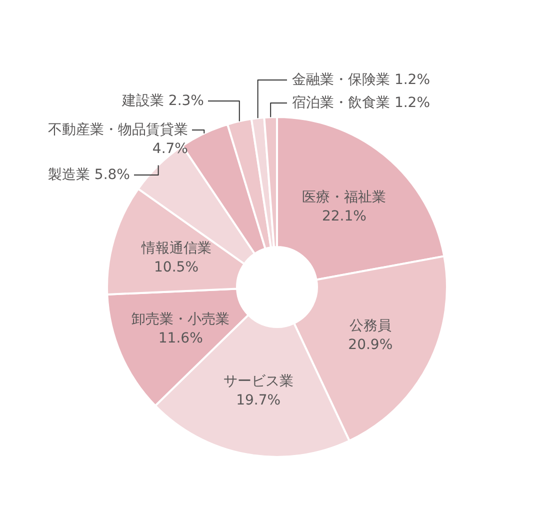 Image resolution: width=534 pixels, height=520 pixels. Describe the element at coordinates (361, 103) in the screenshot. I see `slice-label: 宿泊業・飲食業 1.2%` at that location.